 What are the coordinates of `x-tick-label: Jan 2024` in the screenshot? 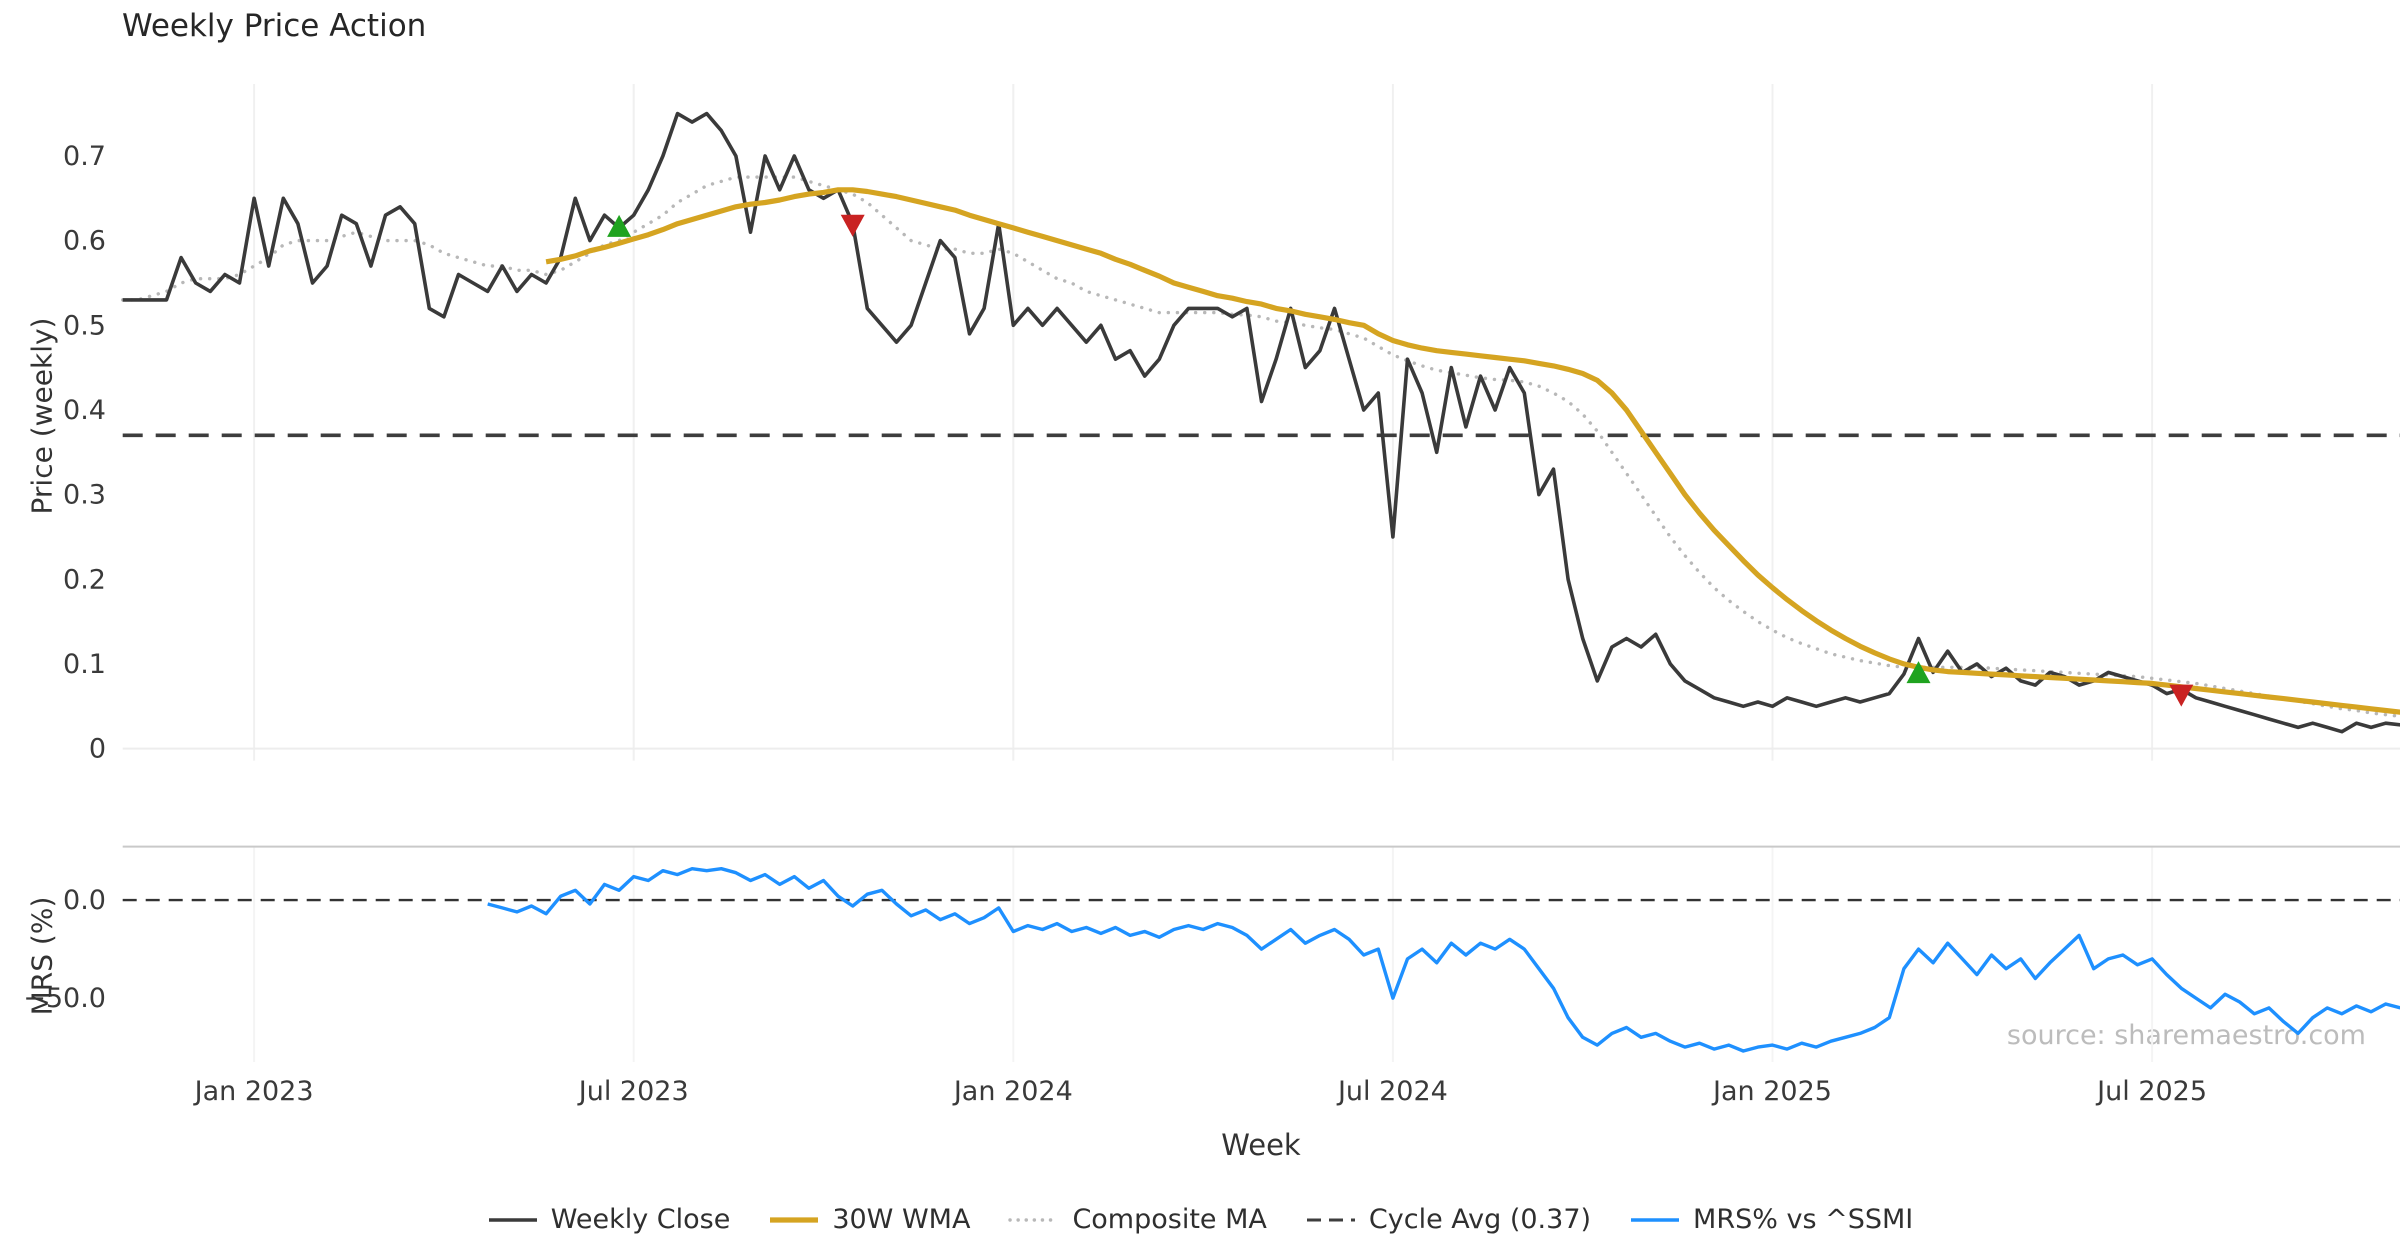 It's located at (1012, 1091).